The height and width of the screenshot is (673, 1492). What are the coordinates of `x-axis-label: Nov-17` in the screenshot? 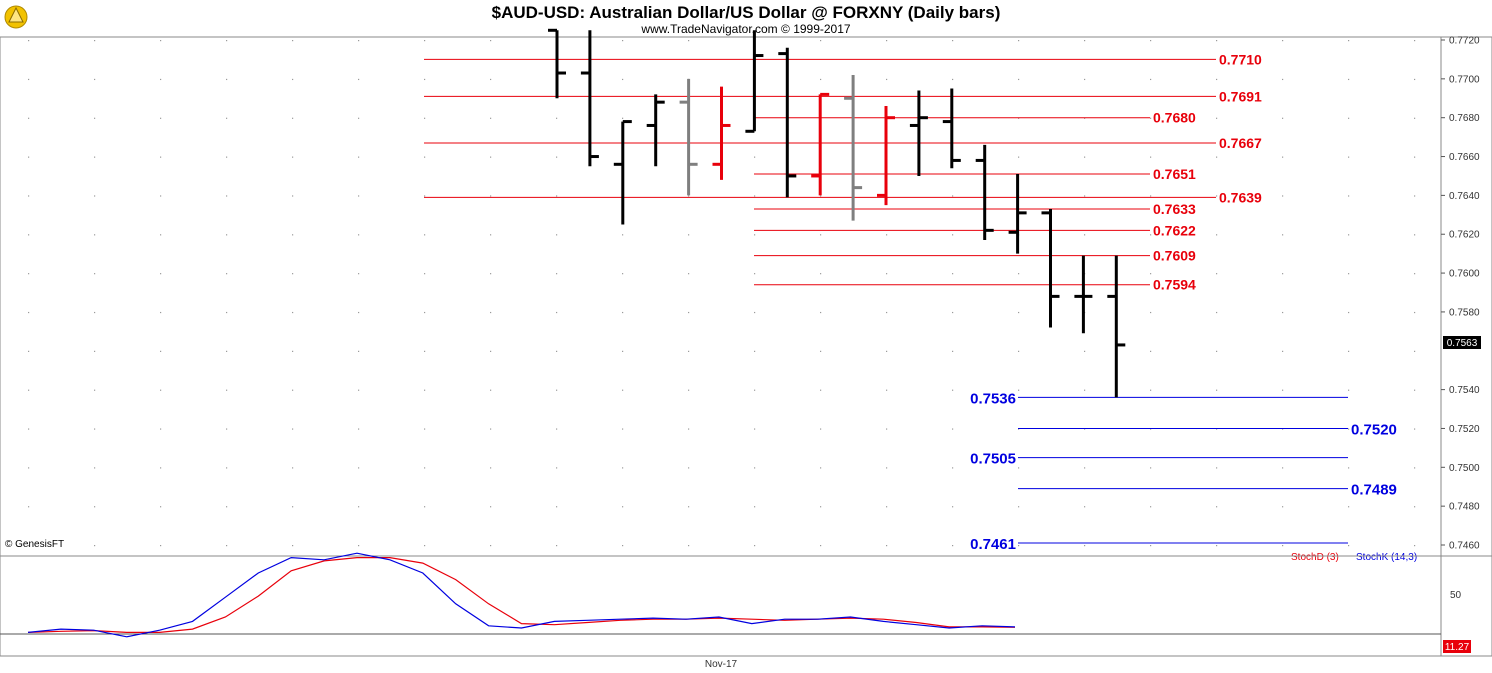 It's located at (721, 664).